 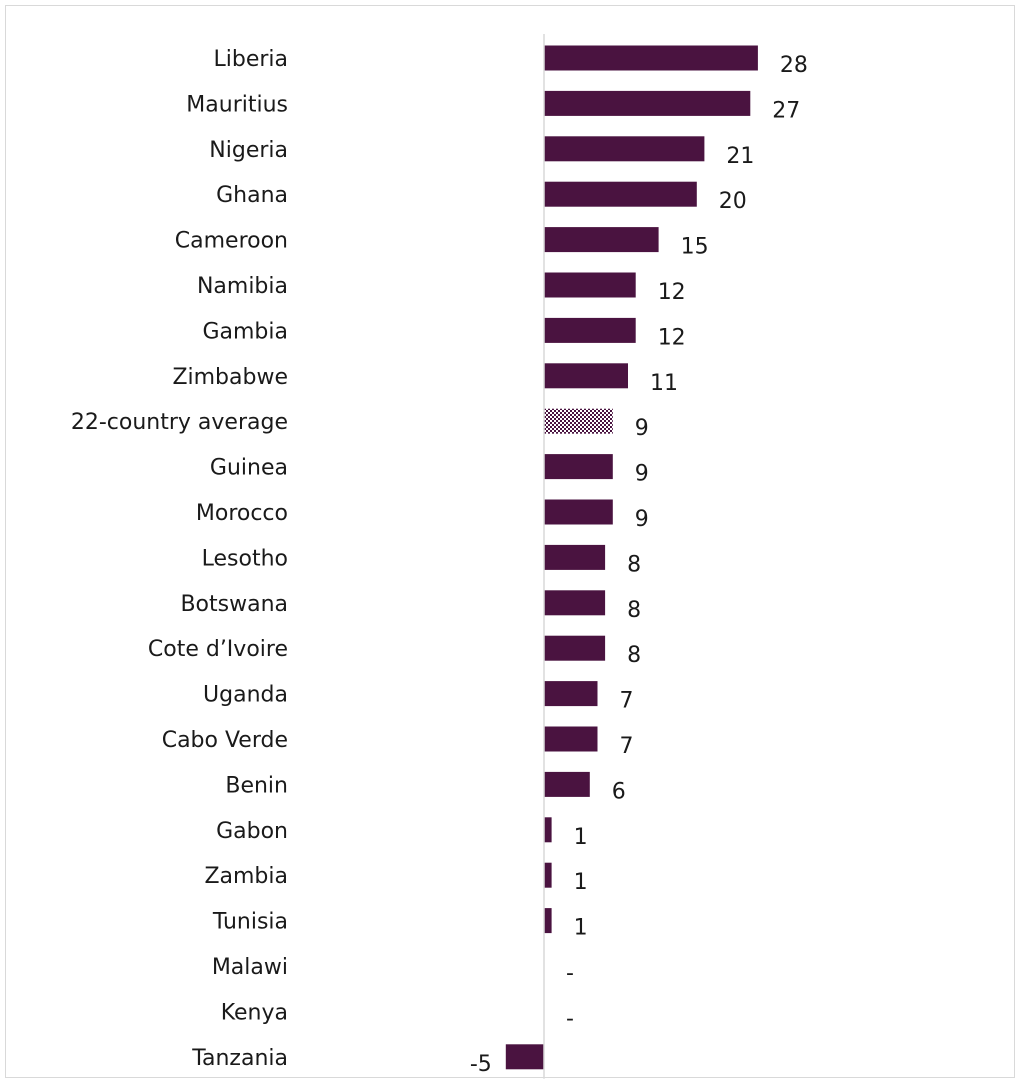 I want to click on bar-ghana, so click(x=620, y=194).